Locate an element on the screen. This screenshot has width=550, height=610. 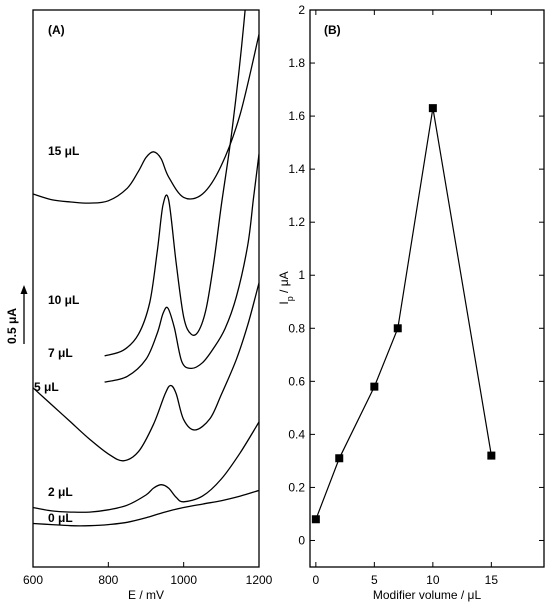
panel-a-curve-labels: 15 μL 10 μL 7 μL 5 μL 2 μL 0 μL is located at coordinates (56, 334).